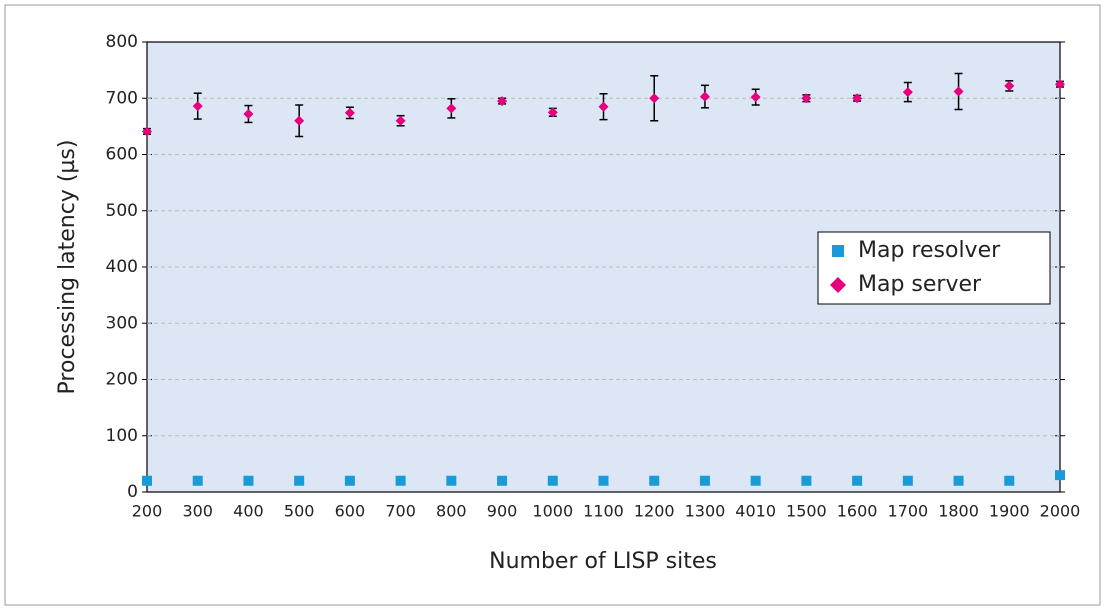  What do you see at coordinates (929, 250) in the screenshot?
I see `legend-label: Map resolver` at bounding box center [929, 250].